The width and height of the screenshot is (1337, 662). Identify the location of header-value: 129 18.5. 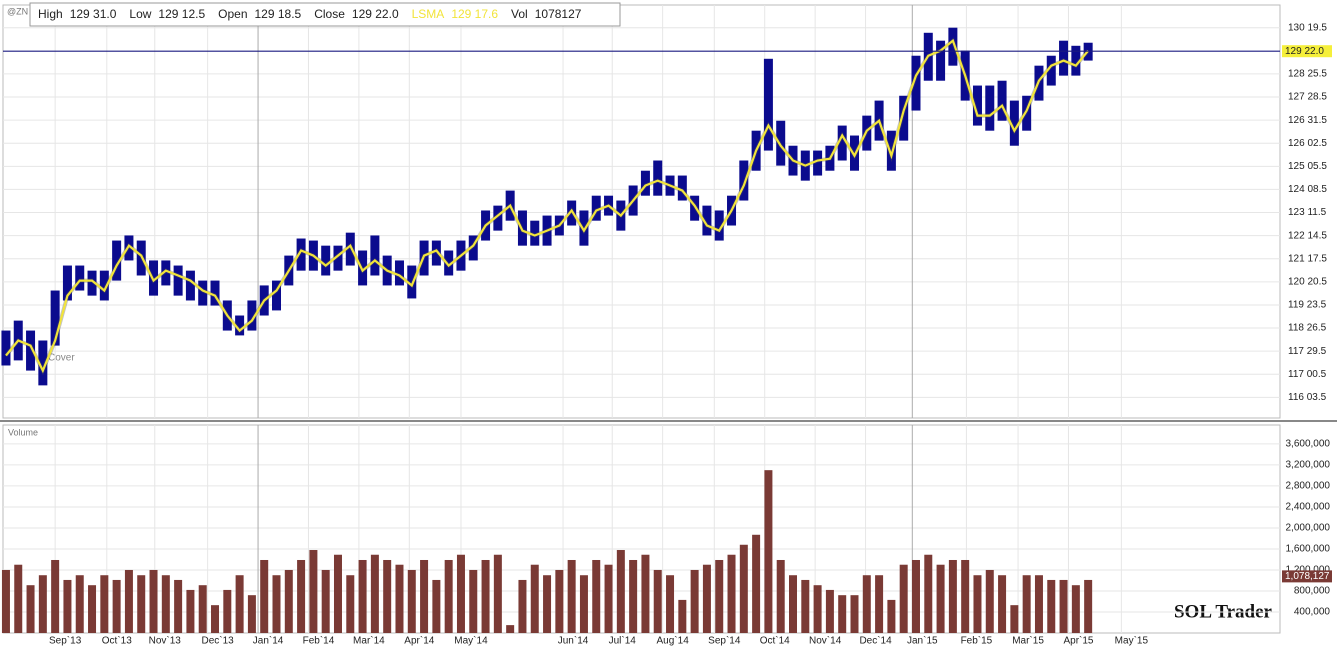
(278, 14).